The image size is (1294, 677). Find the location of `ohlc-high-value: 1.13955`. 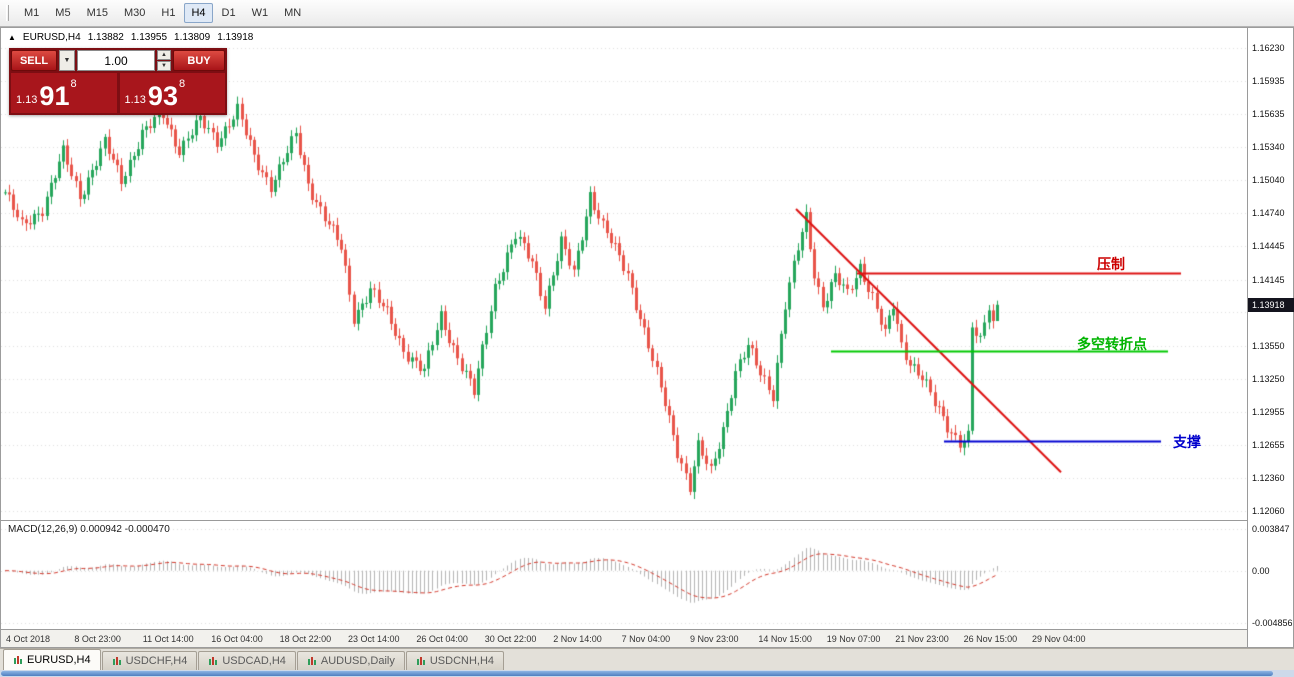

ohlc-high-value: 1.13955 is located at coordinates (149, 37).